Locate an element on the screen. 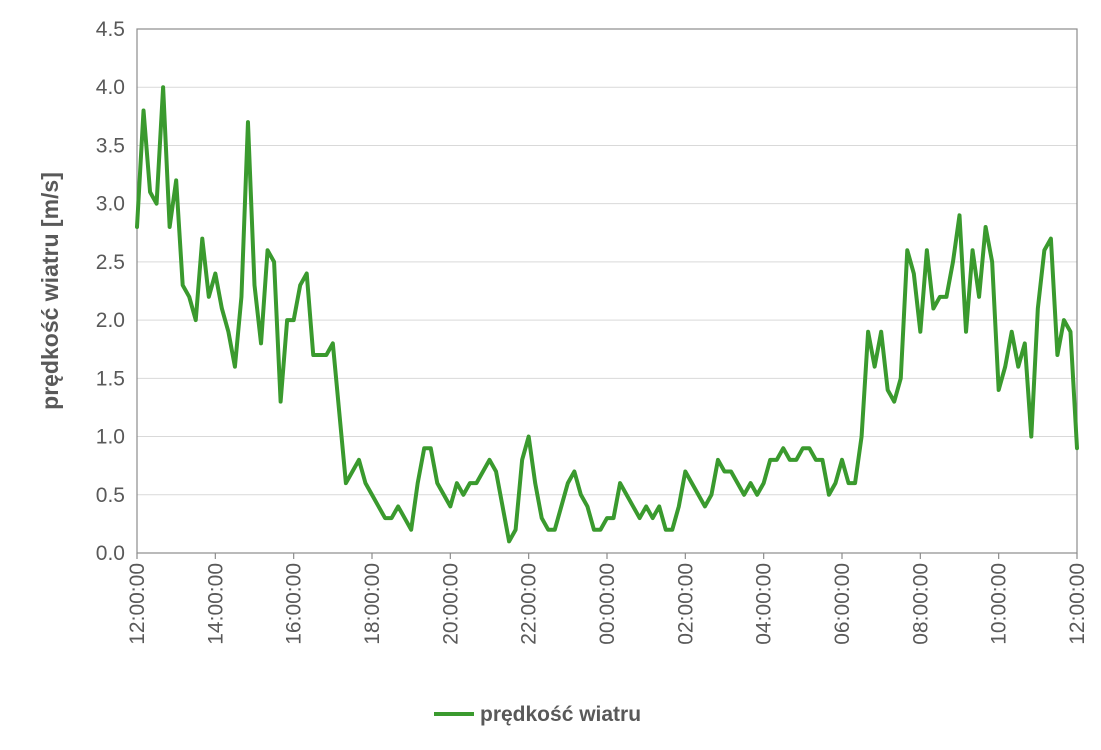  y-tick-label: 2.5 is located at coordinates (110, 262).